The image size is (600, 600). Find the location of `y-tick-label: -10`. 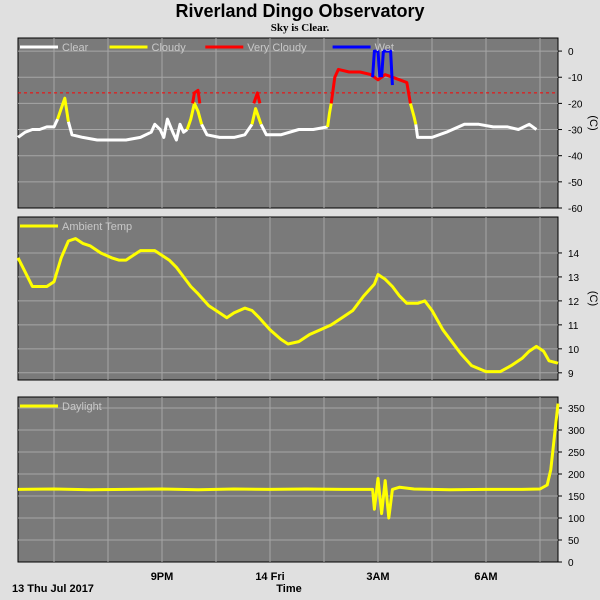

y-tick-label: -10 is located at coordinates (575, 78).